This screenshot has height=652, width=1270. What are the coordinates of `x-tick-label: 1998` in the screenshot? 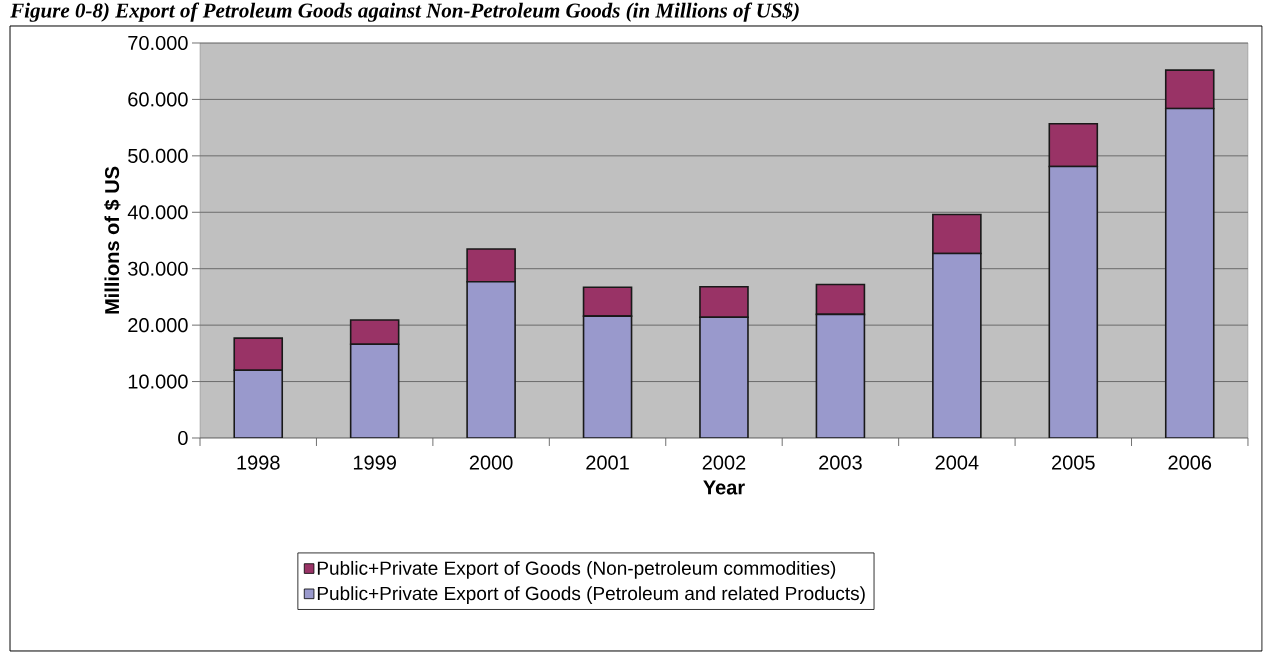 It's located at (258, 462).